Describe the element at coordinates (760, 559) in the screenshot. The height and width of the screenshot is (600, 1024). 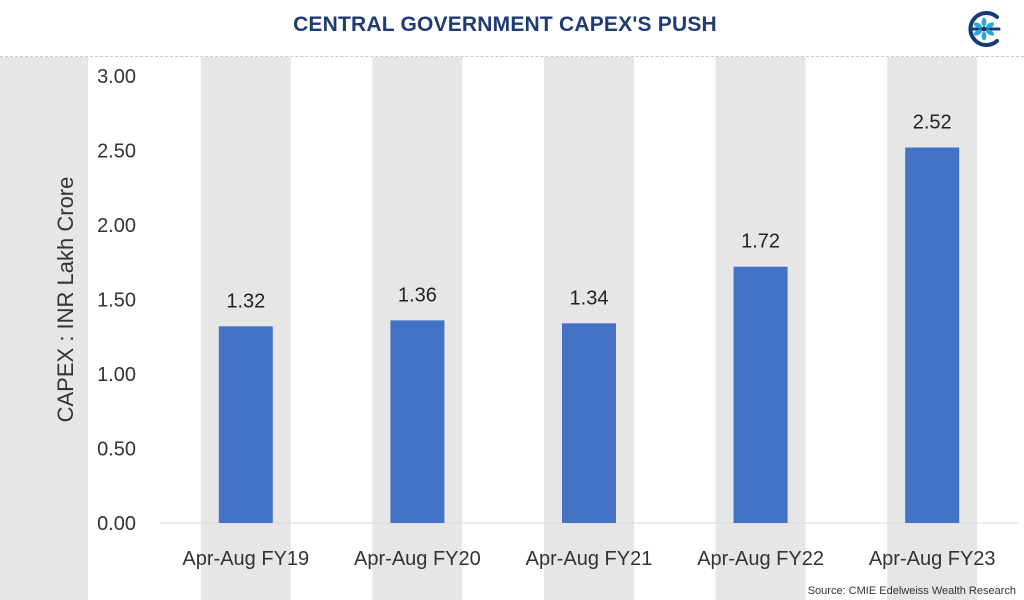
I see `x-tick-label: Apr-Aug FY22` at that location.